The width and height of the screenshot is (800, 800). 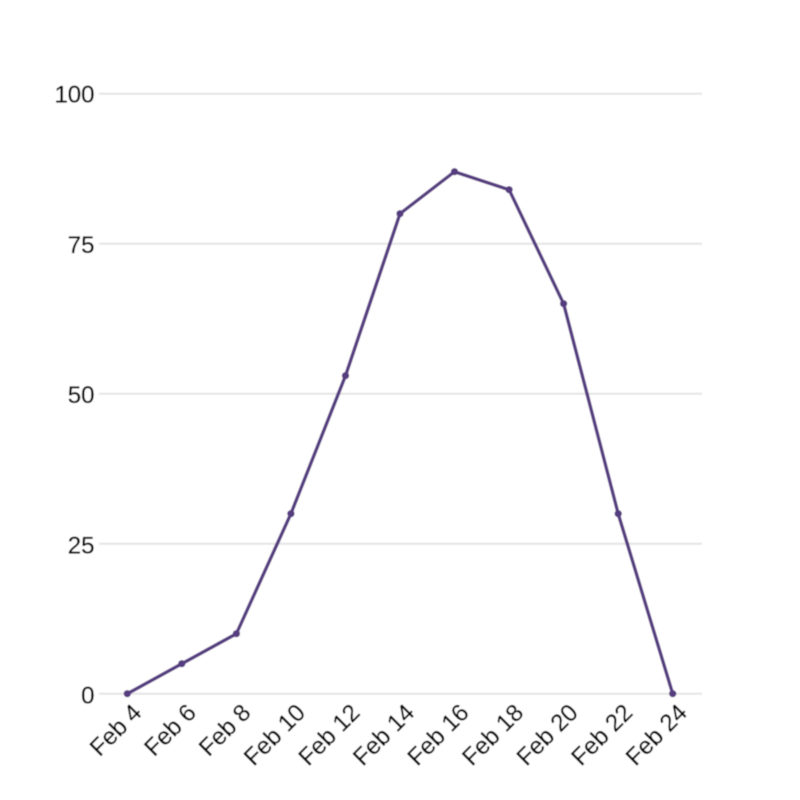 What do you see at coordinates (81, 245) in the screenshot?
I see `svg-text: 75` at bounding box center [81, 245].